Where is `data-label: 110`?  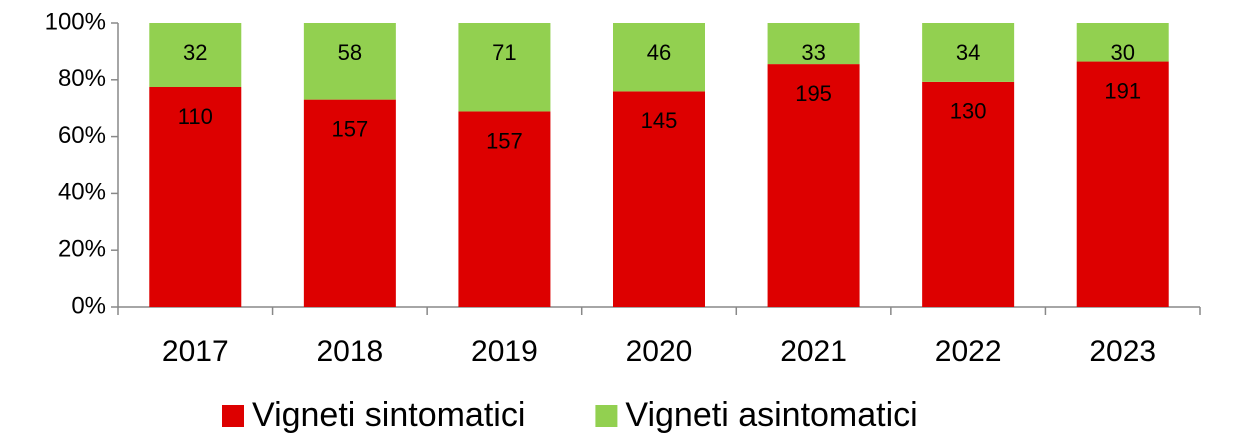 data-label: 110 is located at coordinates (195, 116).